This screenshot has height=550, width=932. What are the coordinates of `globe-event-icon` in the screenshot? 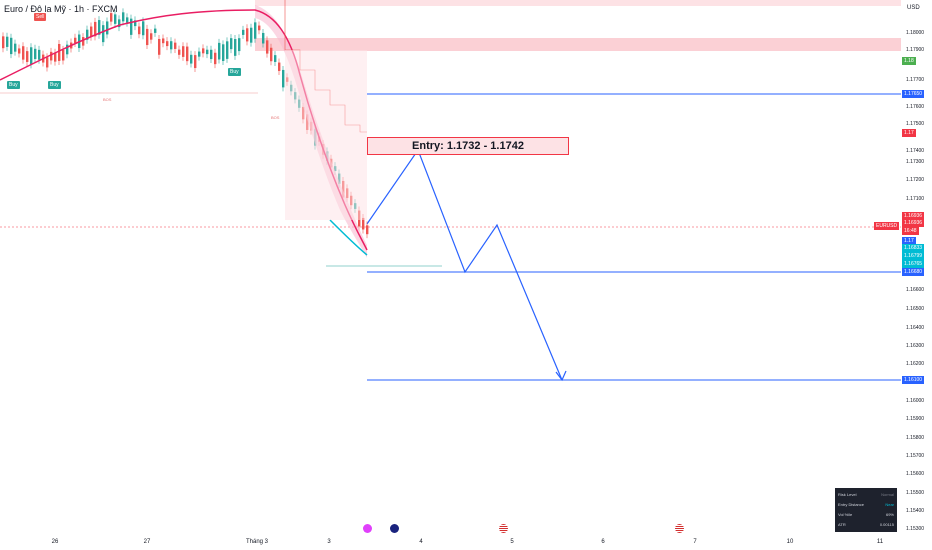 It's located at (394, 528).